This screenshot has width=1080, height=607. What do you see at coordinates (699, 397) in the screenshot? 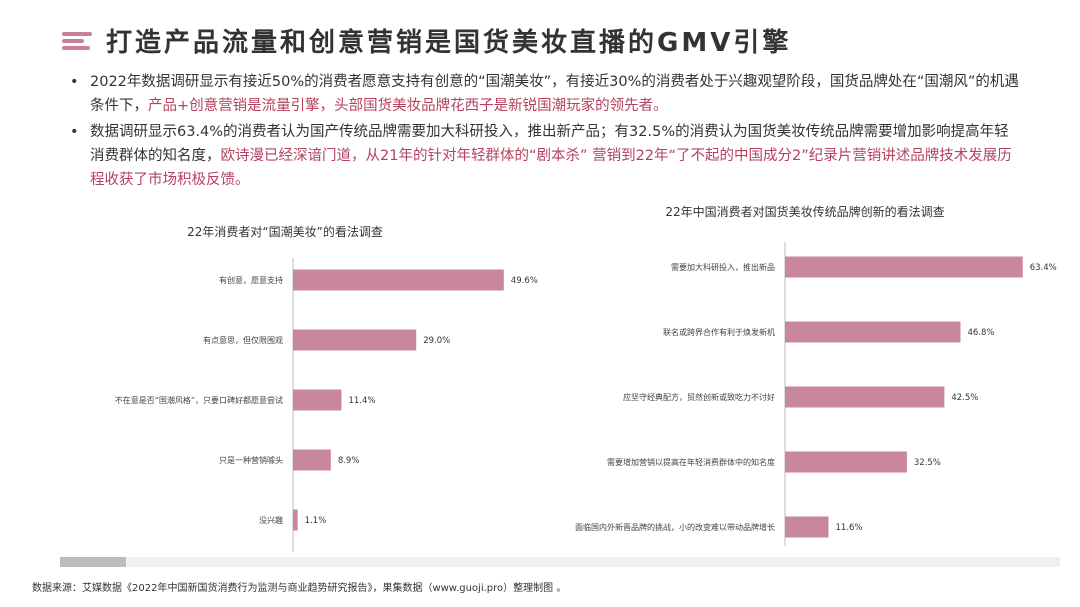
I see `category-label: 应坚守经典配方，贸然创新或致吃力不讨好` at bounding box center [699, 397].